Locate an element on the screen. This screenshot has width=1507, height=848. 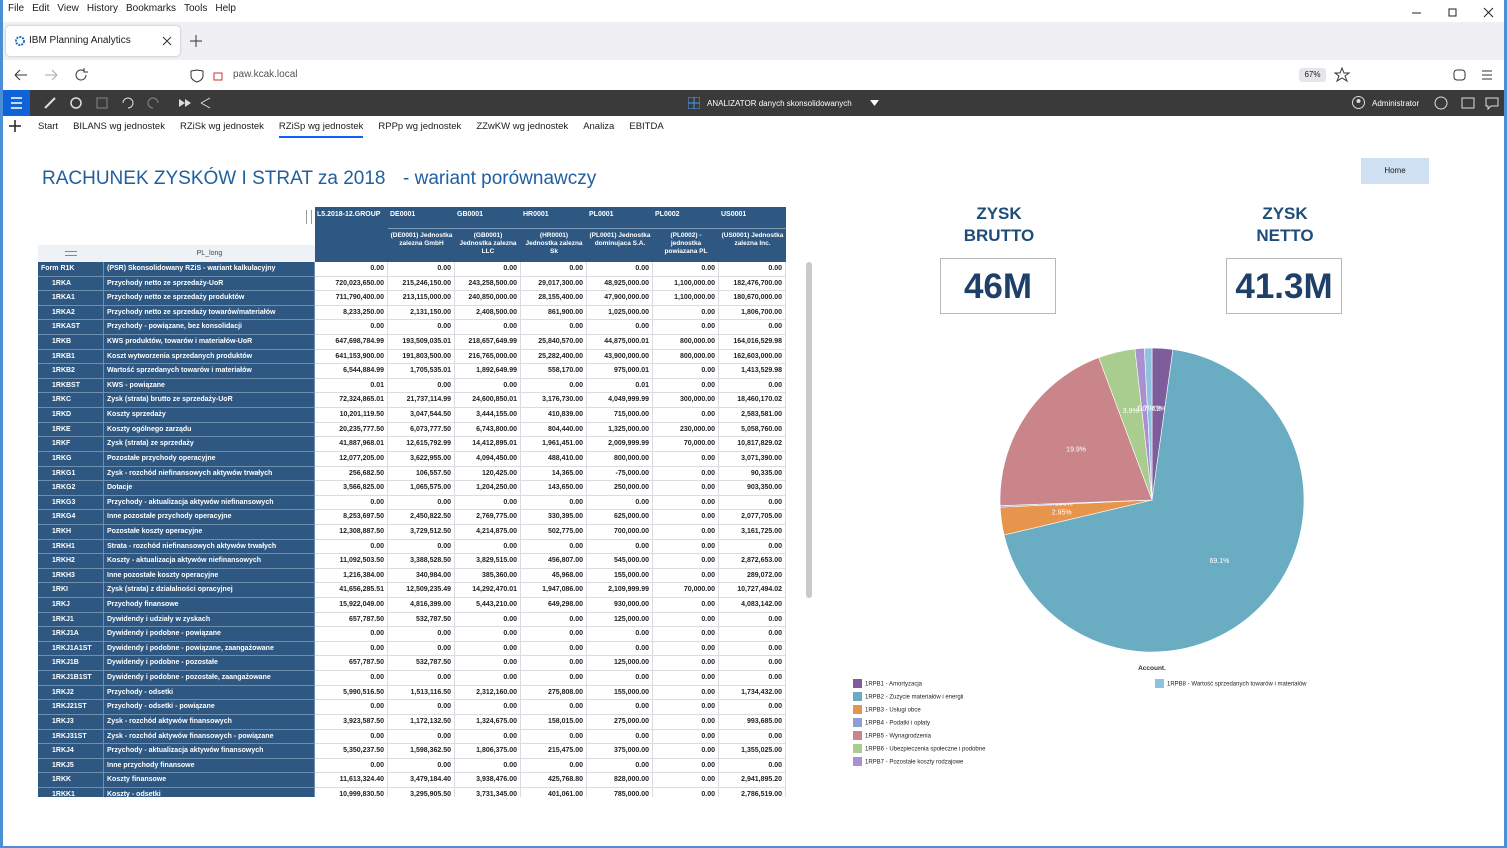
nav-tab: Analiza is located at coordinates (599, 126).